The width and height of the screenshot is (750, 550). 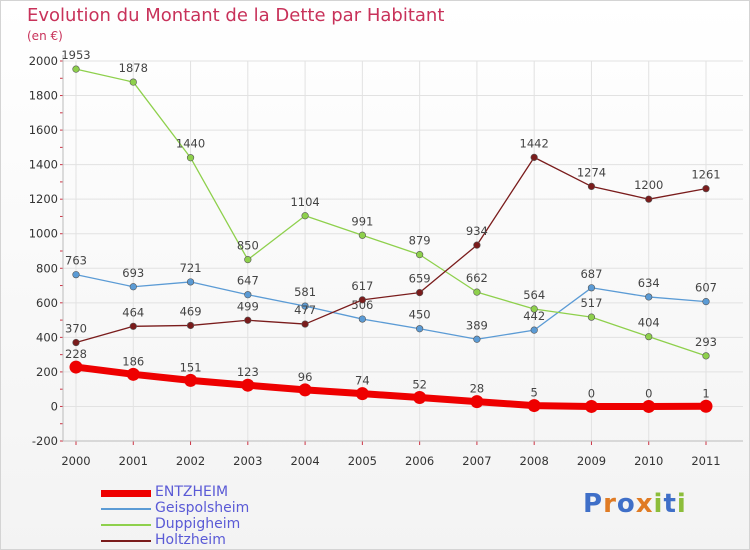 I want to click on data-label: 28, so click(x=477, y=389).